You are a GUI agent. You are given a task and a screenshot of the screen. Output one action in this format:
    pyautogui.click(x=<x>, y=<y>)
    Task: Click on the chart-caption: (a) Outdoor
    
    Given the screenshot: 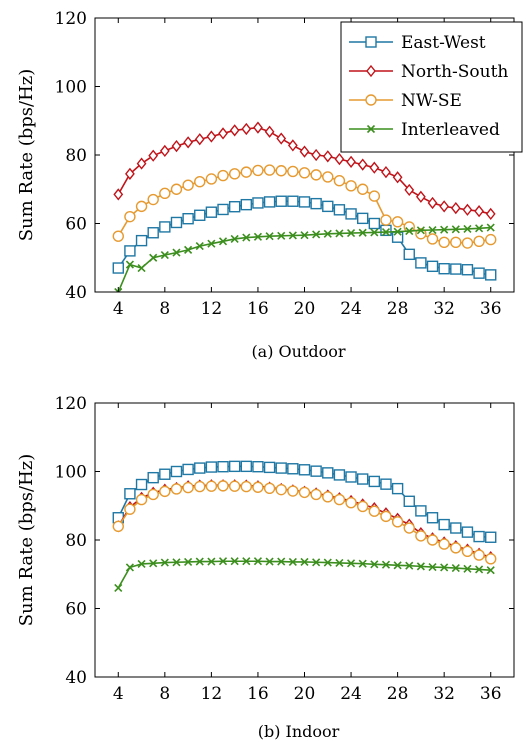 What is the action you would take?
    pyautogui.click(x=298, y=351)
    